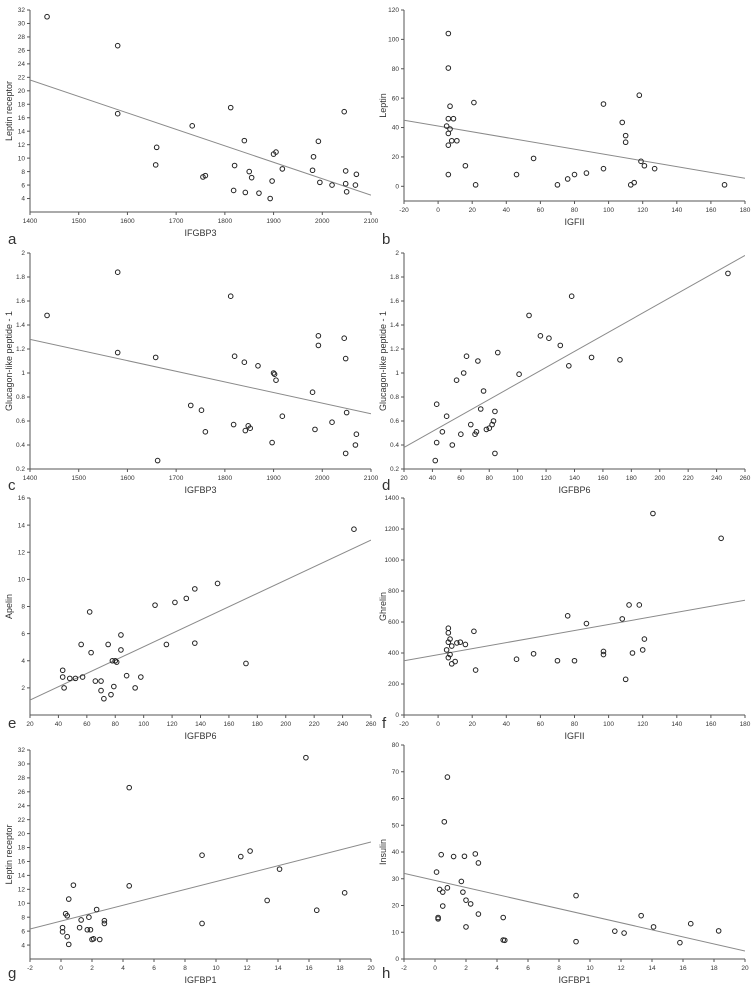  Describe the element at coordinates (185, 968) in the screenshot. I see `x-tick-label: 8` at that location.